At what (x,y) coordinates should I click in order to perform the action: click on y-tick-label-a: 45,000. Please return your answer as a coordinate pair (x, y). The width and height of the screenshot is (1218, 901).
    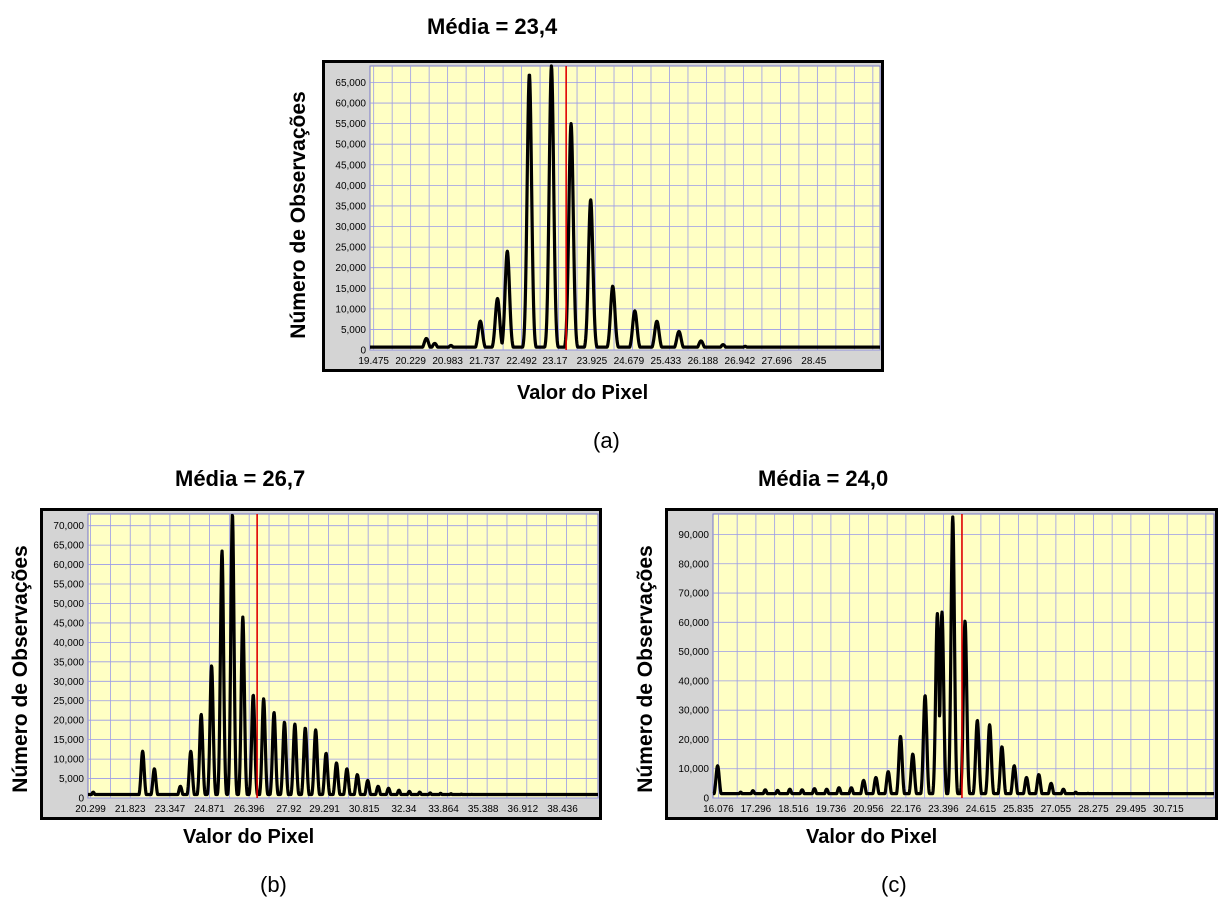
    Looking at the image, I should click on (350, 165).